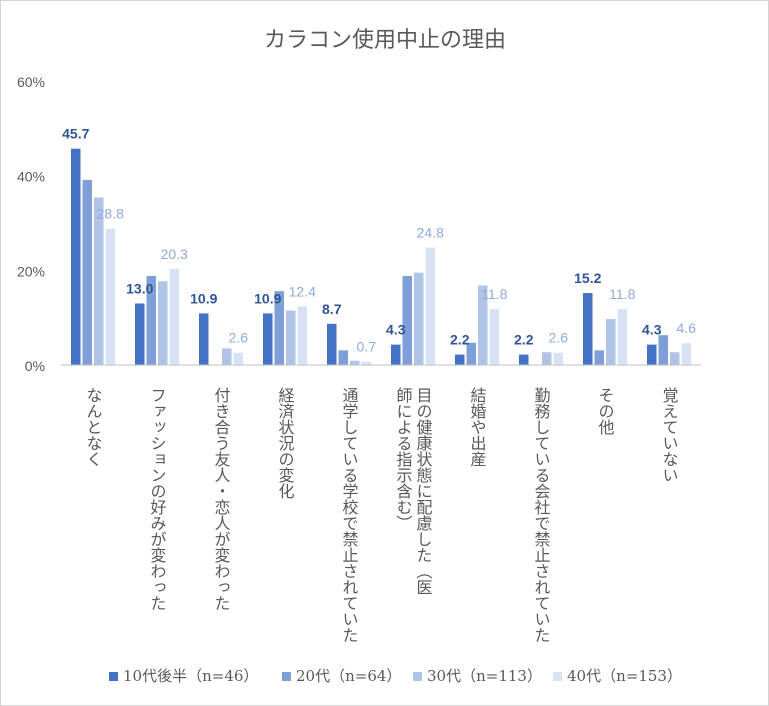 Image resolution: width=769 pixels, height=706 pixels. Describe the element at coordinates (75, 134) in the screenshot. I see `data-label: 45.7` at that location.